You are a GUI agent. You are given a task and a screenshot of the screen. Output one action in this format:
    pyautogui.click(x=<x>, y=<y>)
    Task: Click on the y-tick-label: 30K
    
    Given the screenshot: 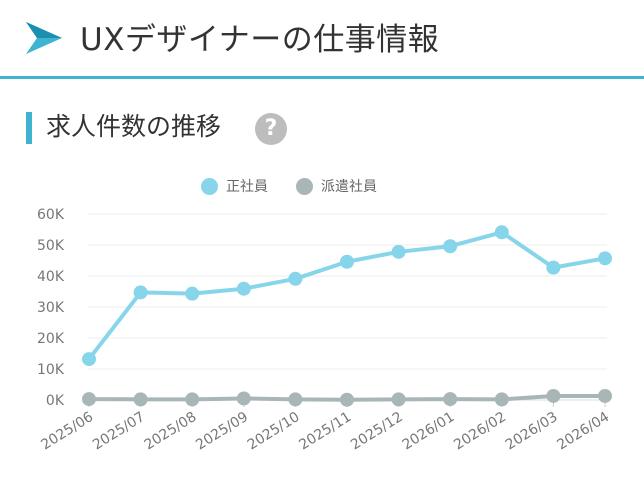 What is the action you would take?
    pyautogui.click(x=51, y=308)
    